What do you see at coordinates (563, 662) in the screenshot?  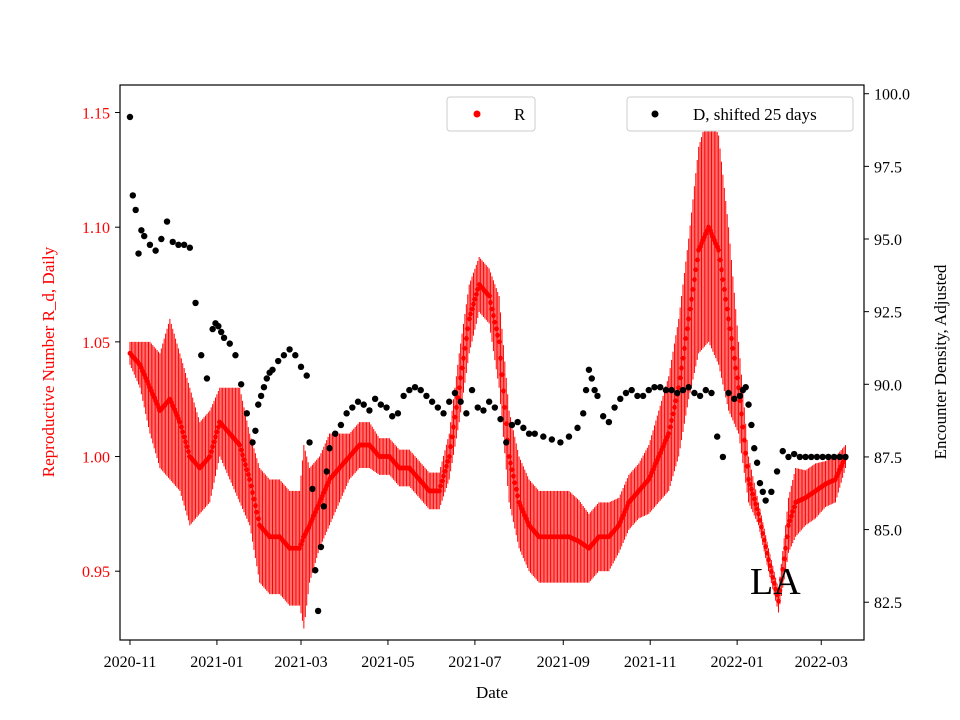 I see `x-tick-label: 2021-09` at bounding box center [563, 662].